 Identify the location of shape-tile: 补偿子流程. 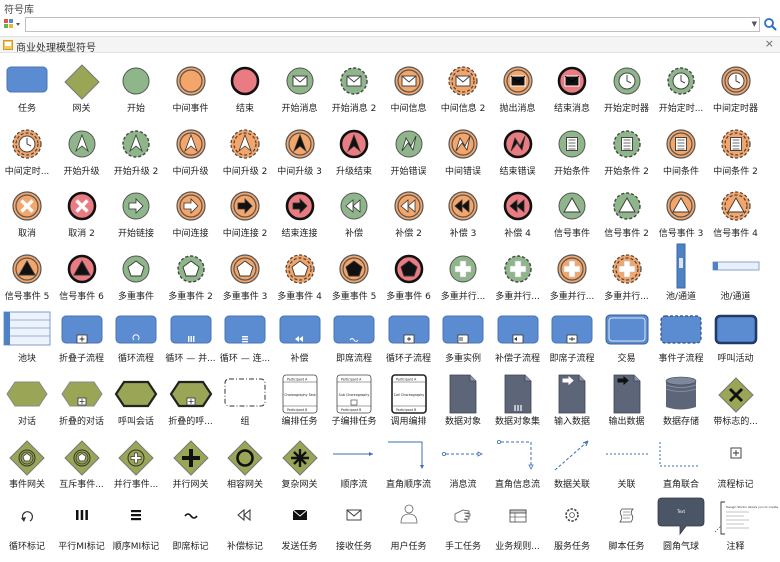
(518, 337).